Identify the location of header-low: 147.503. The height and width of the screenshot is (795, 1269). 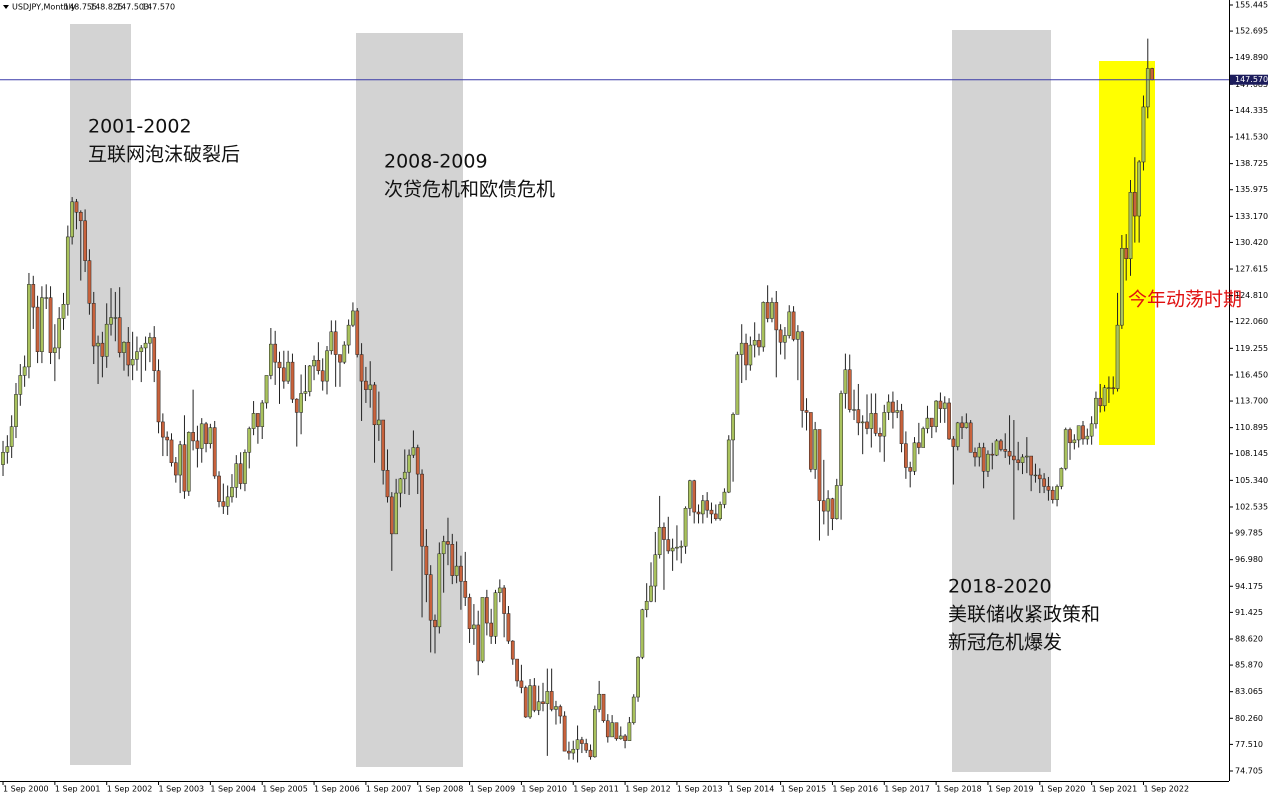
(132, 7).